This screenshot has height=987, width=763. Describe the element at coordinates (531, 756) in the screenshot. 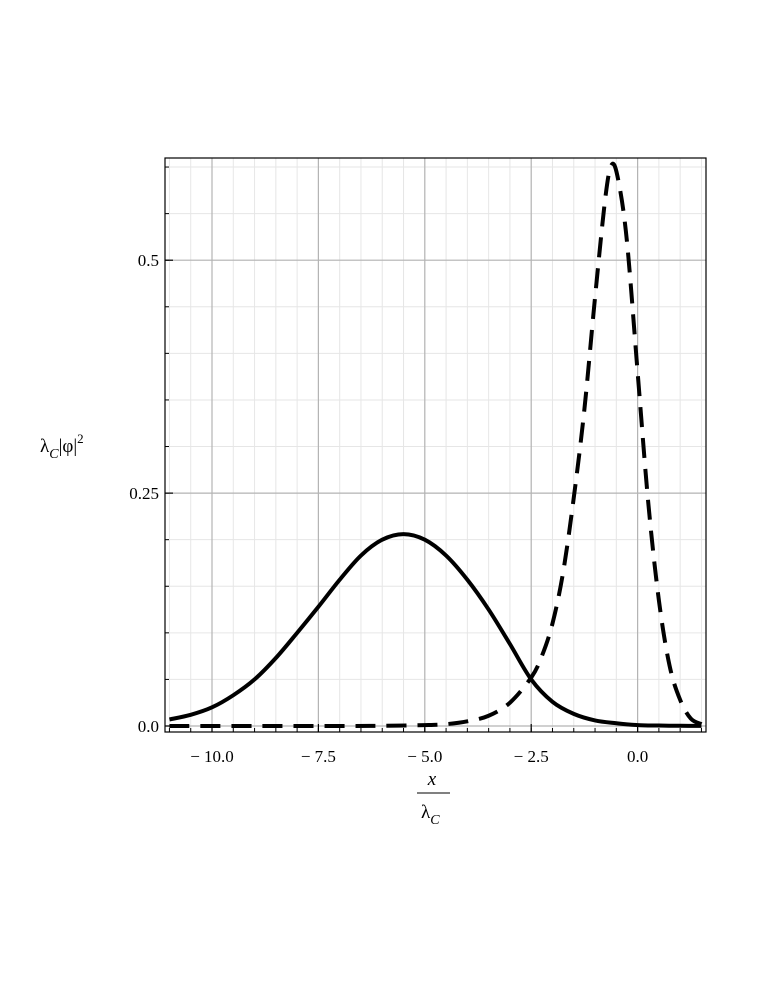

I see `x-tick-label: − 2.5` at that location.